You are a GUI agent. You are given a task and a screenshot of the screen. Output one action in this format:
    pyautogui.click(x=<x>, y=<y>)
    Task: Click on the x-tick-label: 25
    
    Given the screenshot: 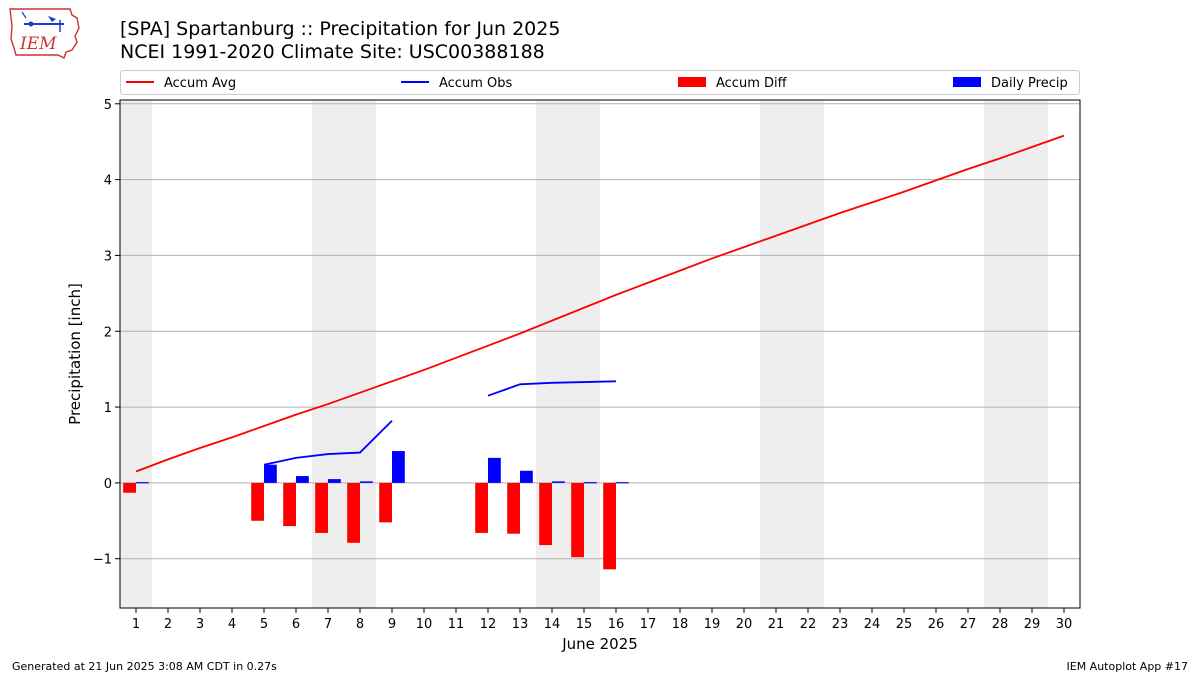 What is the action you would take?
    pyautogui.click(x=904, y=624)
    